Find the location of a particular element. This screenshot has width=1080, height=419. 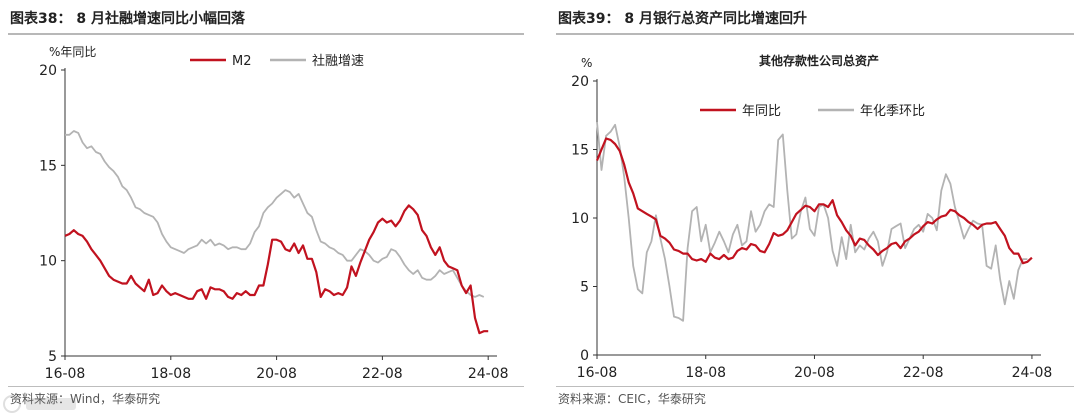

chart-title: 图表39： 8 月银行总资产同比增速回升 is located at coordinates (682, 19).